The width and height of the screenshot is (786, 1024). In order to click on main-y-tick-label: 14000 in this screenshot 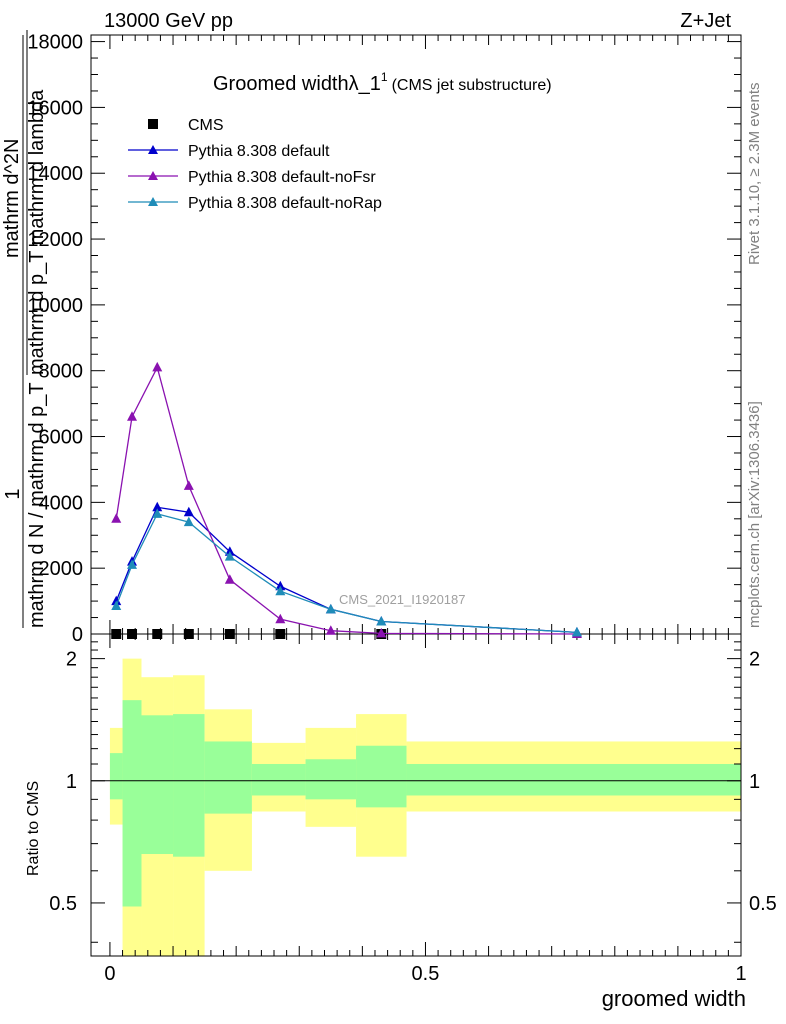, I will do `click(55, 174)`.